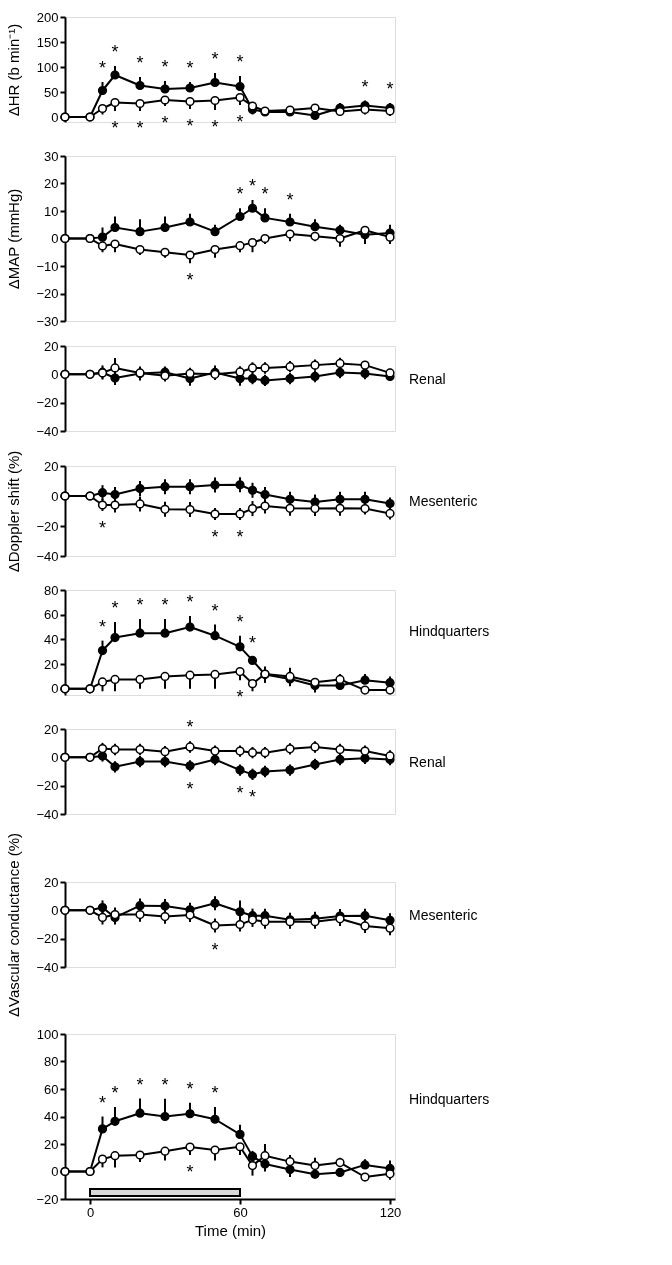  What do you see at coordinates (51, 156) in the screenshot?
I see `y-tick-label: 30` at bounding box center [51, 156].